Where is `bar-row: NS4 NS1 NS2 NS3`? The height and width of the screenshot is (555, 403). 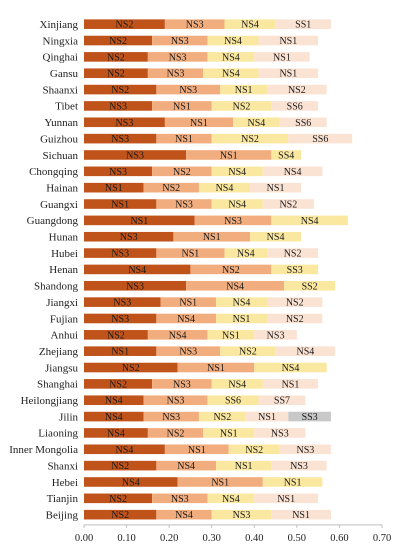
bar-row: NS4 NS1 NS2 NS3 is located at coordinates (207, 450).